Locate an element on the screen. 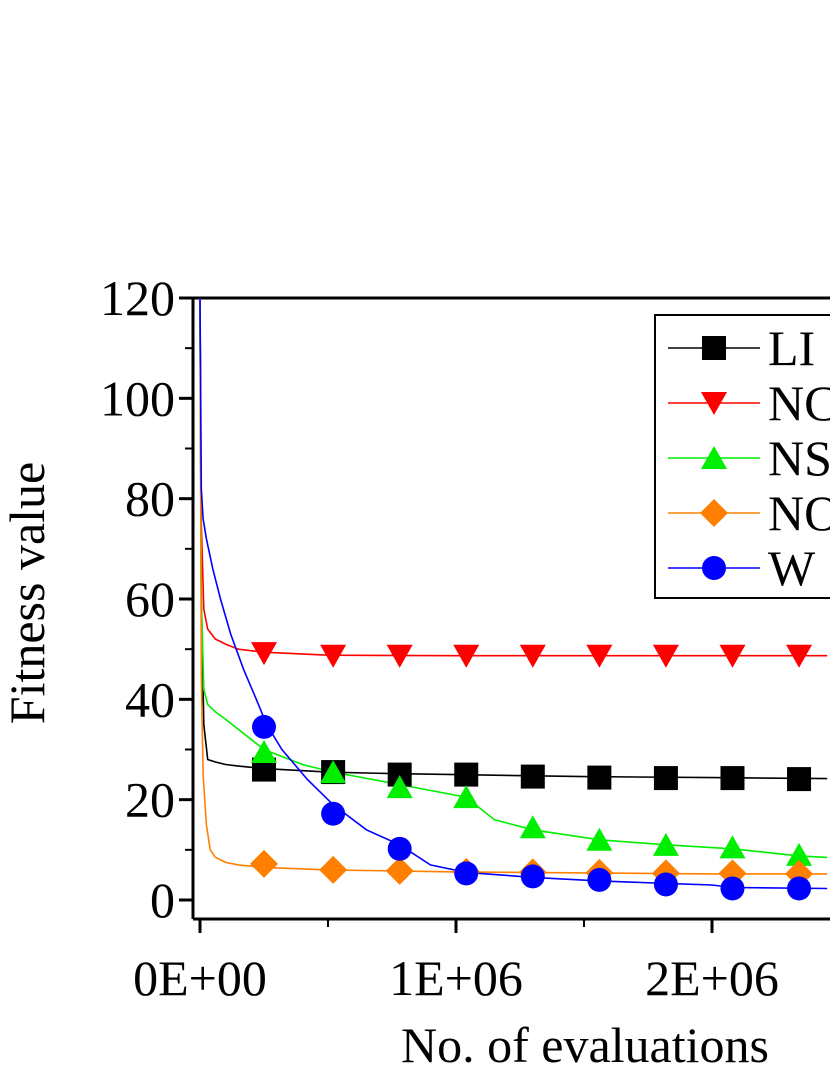 Image resolution: width=830 pixels, height=1075 pixels. y-tick-label: 80 is located at coordinates (150, 499).